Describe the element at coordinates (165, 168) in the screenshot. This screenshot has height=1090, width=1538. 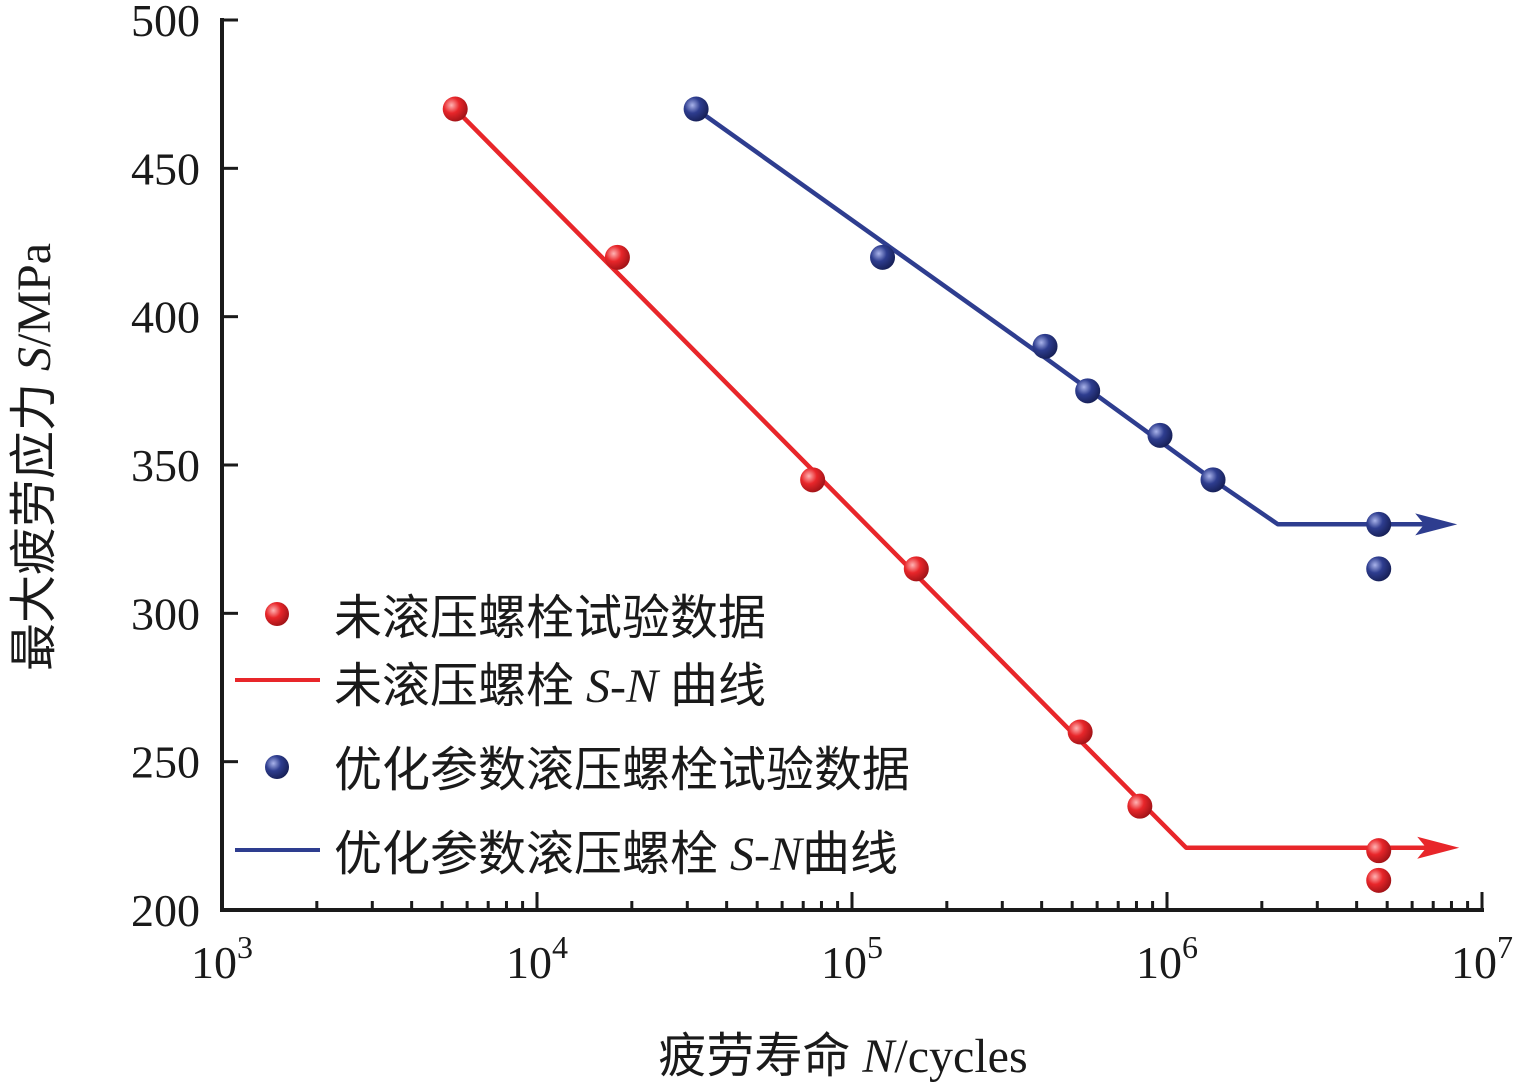
I see `y-tick-label: 450` at that location.